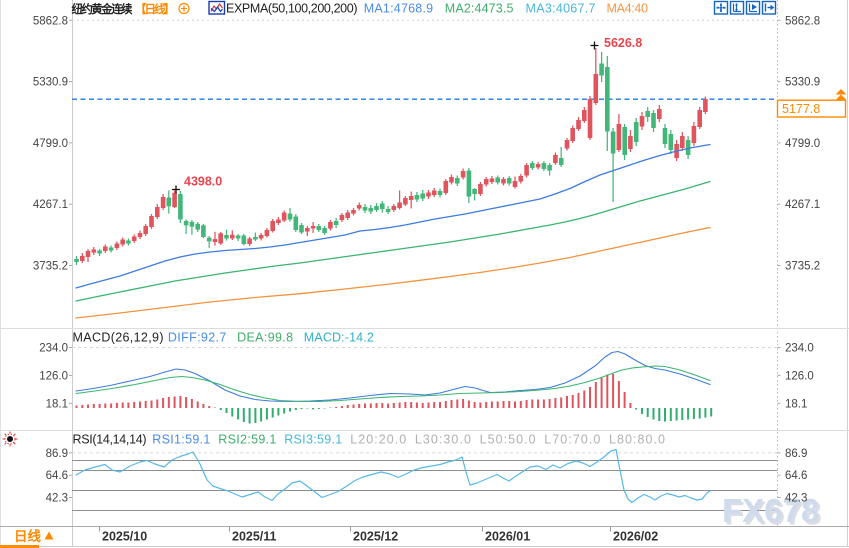  Describe the element at coordinates (507, 537) in the screenshot. I see `svg-text: 2026/01` at that location.